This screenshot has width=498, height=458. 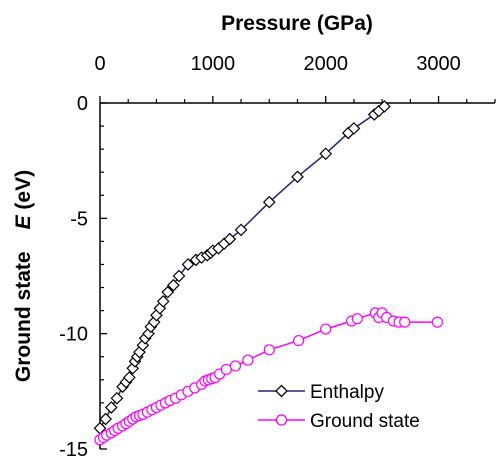 What do you see at coordinates (23, 316) in the screenshot?
I see `y-axis-title-ground-state: Ground state` at bounding box center [23, 316].